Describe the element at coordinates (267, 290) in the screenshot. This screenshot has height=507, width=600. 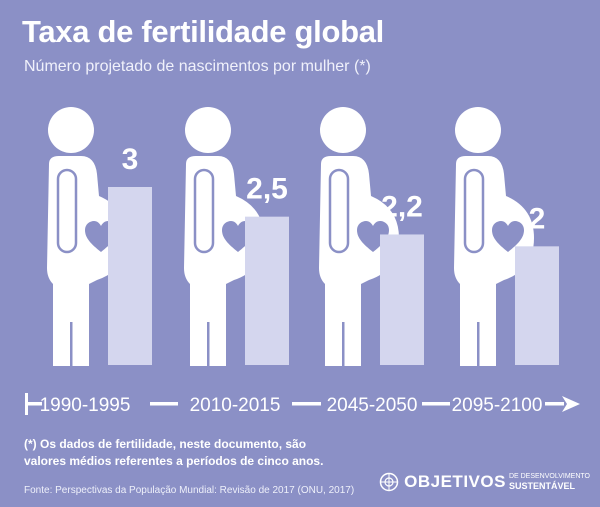
I see `bar-2010-2015` at that location.